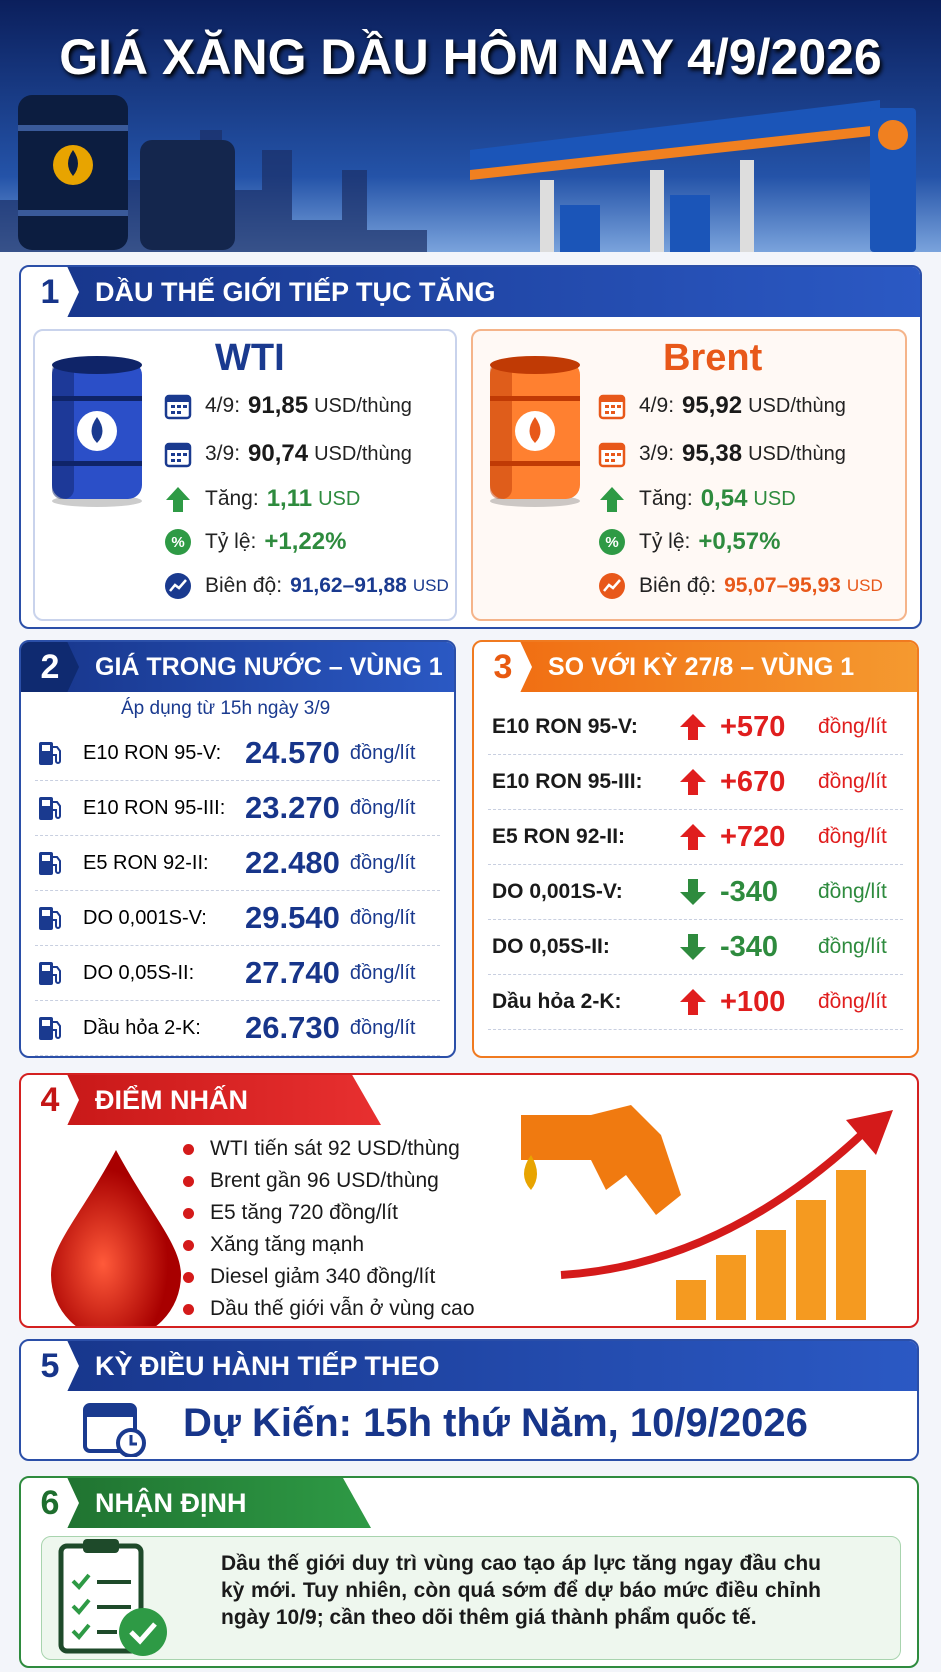  Describe the element at coordinates (724, 498) in the screenshot. I see `row-value: 0,54` at that location.